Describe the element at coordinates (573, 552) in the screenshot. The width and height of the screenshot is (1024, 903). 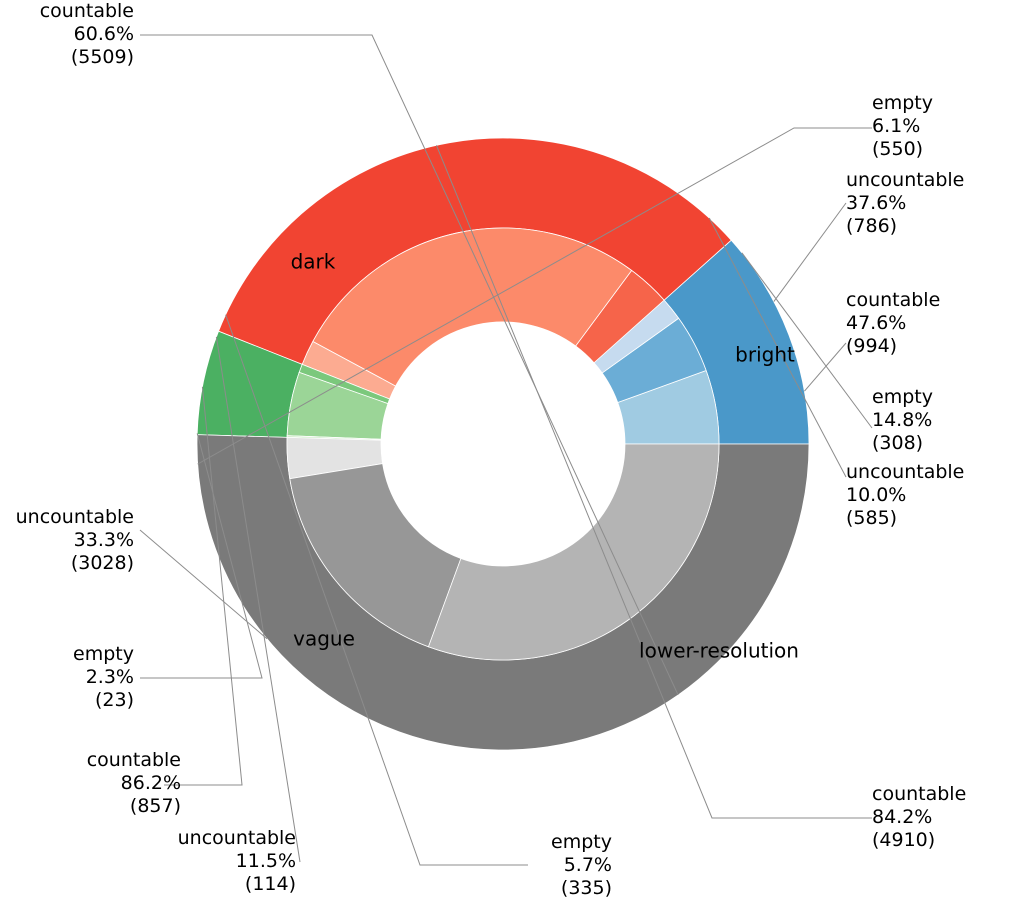
I see `inner-slice-dark-countable` at that location.